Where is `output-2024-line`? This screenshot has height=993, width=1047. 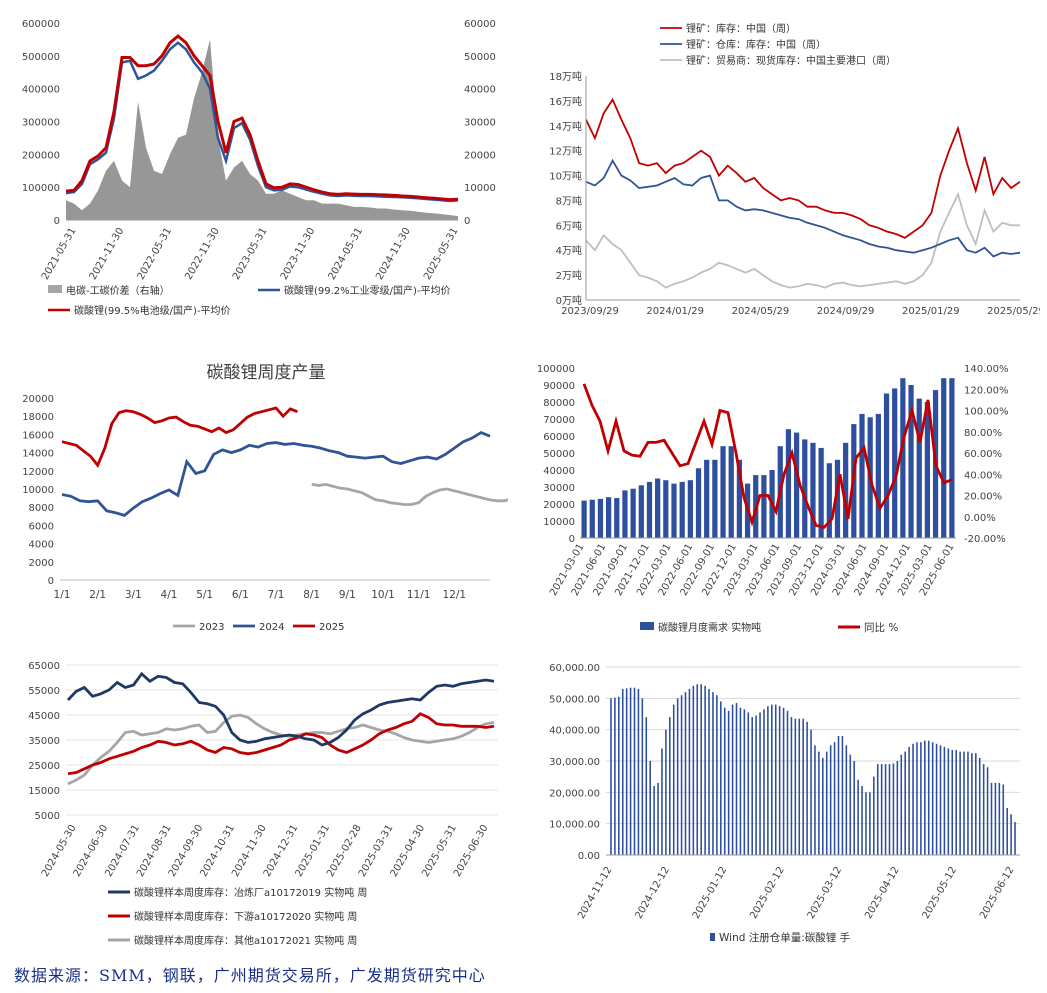
output-2024-line is located at coordinates (276, 474).